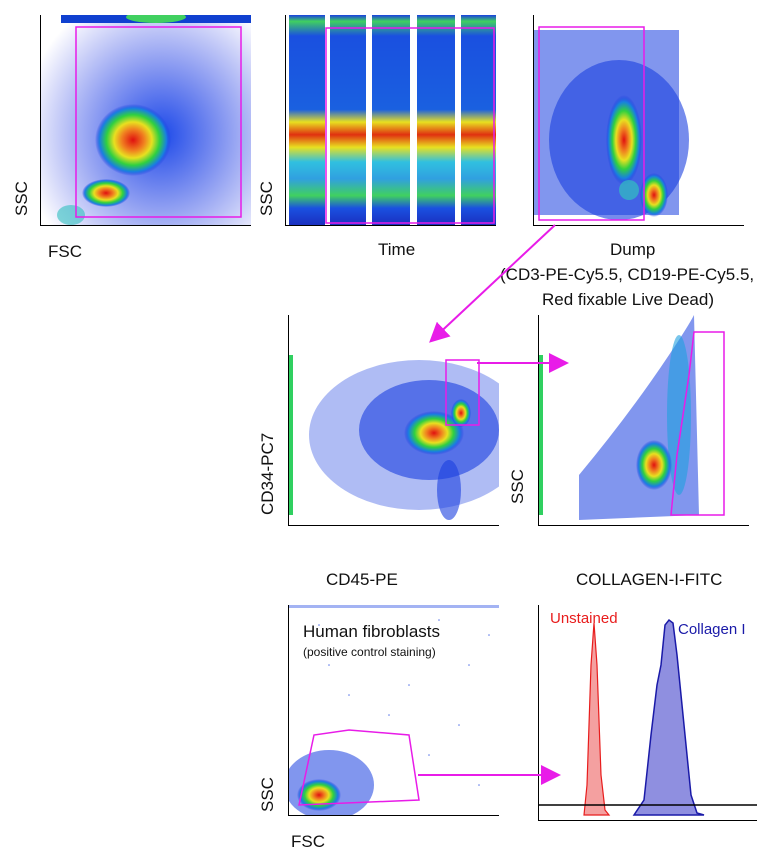 This screenshot has width=774, height=857. Describe the element at coordinates (627, 274) in the screenshot. I see `x-axis-sublabel-1: (CD3-PE-Cy5.5, CD19-PE-Cy5.5,` at that location.